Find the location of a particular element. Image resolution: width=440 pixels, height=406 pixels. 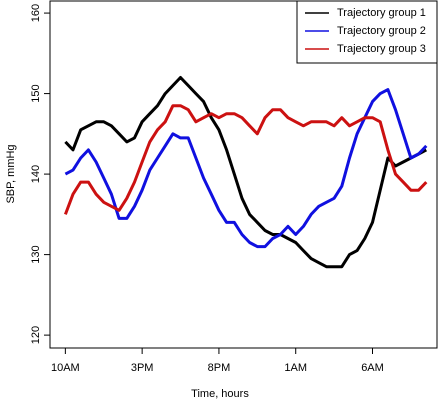

legend-label: Trajectory group 2 is located at coordinates (381, 31).